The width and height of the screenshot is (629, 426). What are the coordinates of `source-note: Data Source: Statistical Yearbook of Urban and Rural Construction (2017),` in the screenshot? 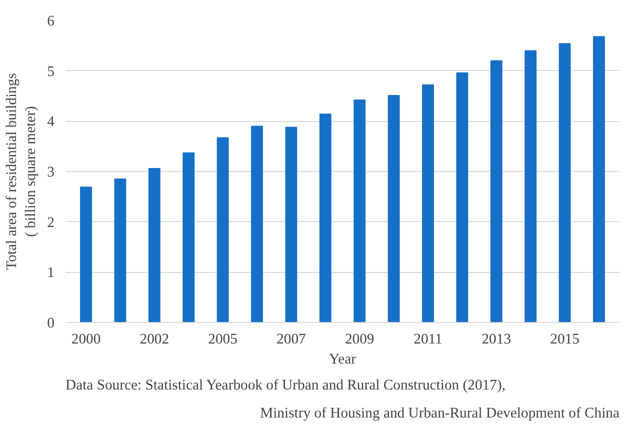 It's located at (286, 386).